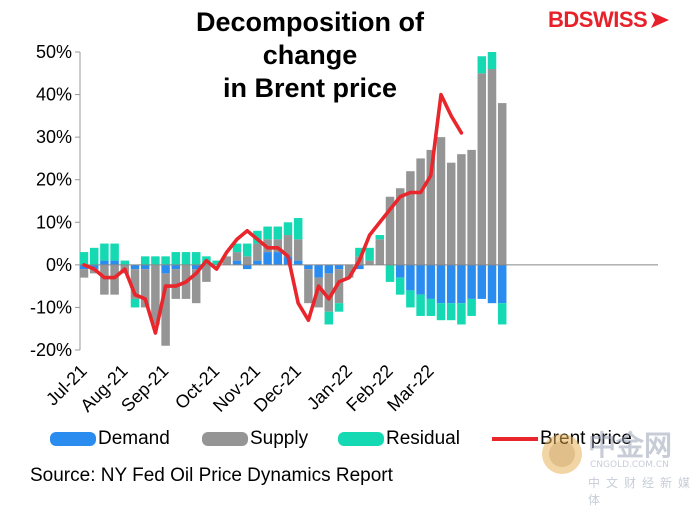  Describe the element at coordinates (51, 307) in the screenshot. I see `y-tick-label: -10%` at that location.